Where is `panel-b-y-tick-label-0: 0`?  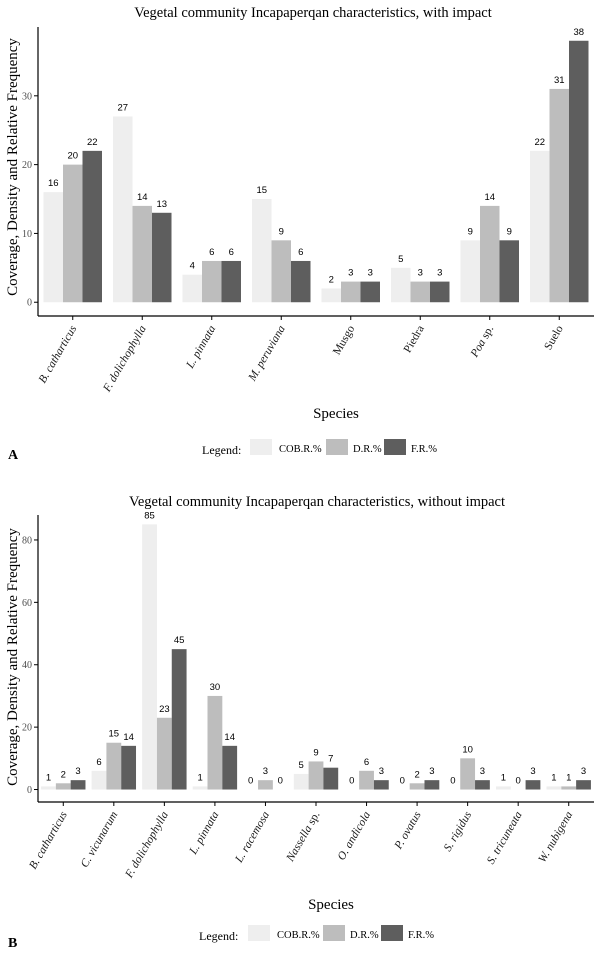
panel-b-y-tick-label-0: 0 is located at coordinates (29, 790).